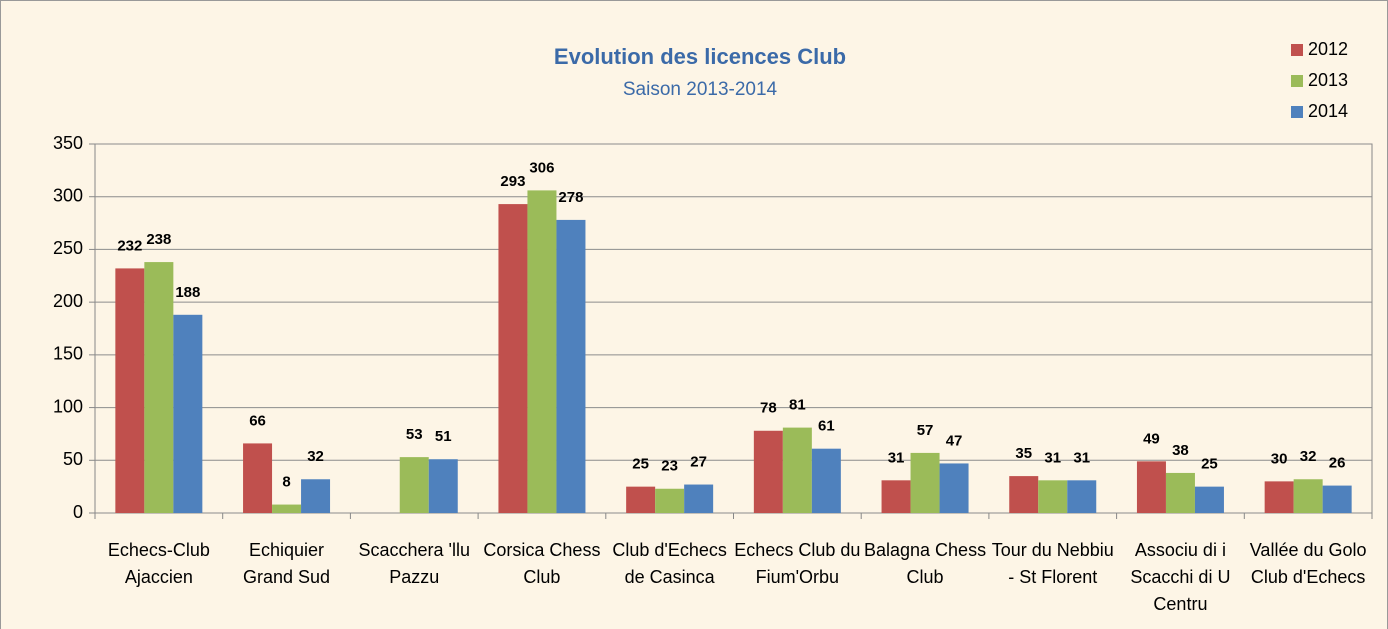  What do you see at coordinates (542, 563) in the screenshot?
I see `x-tick-label: Corsica Chess Club` at bounding box center [542, 563].